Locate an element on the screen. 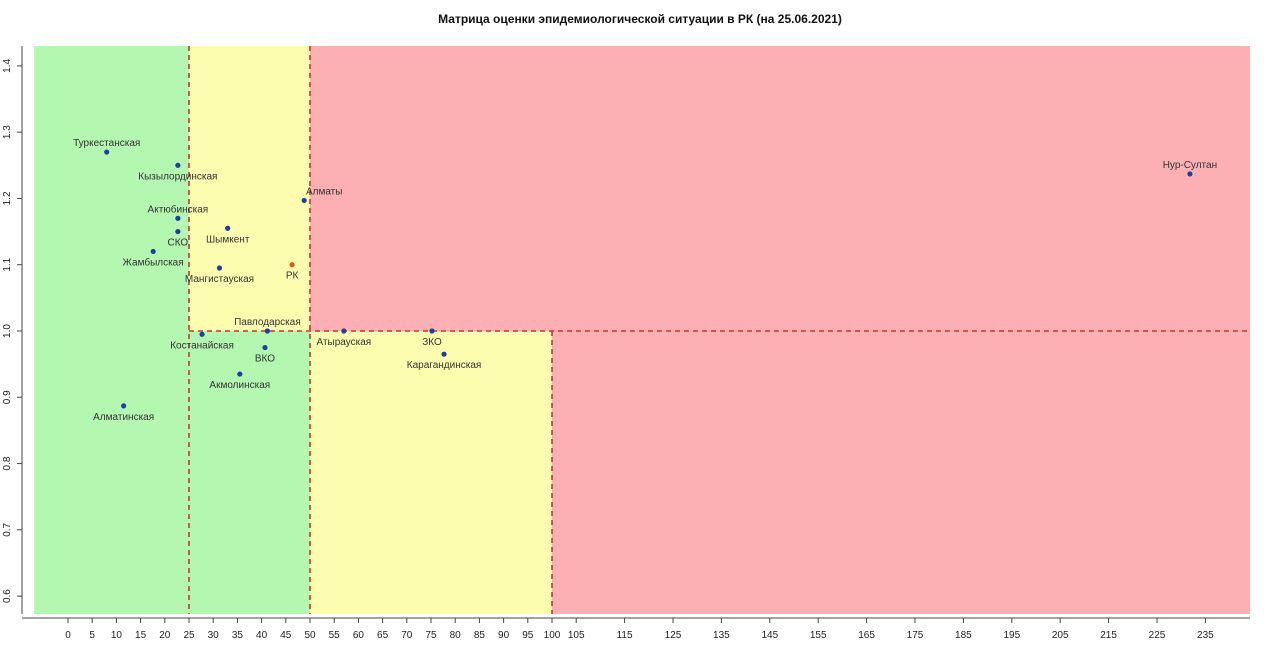 The height and width of the screenshot is (648, 1280). point-label-11: ВКО is located at coordinates (265, 359).